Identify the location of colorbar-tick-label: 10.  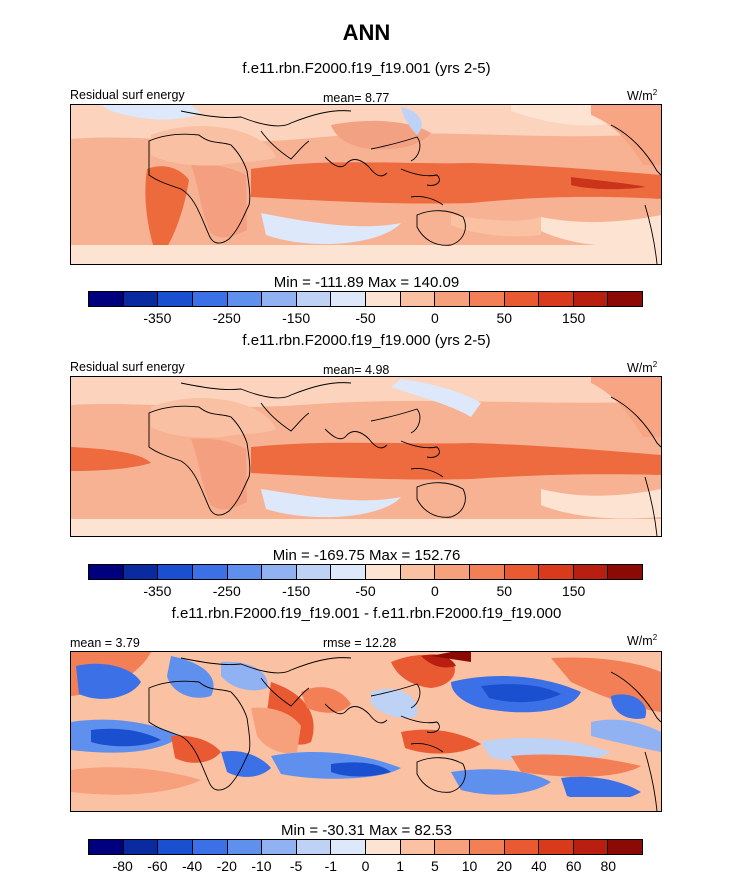
(469, 866).